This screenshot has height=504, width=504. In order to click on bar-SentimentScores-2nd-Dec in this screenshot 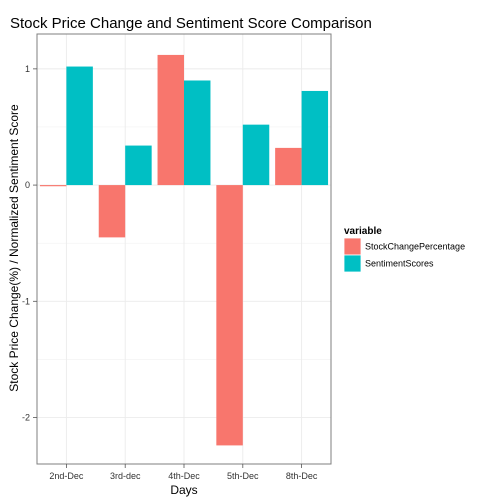, I will do `click(79, 126)`.